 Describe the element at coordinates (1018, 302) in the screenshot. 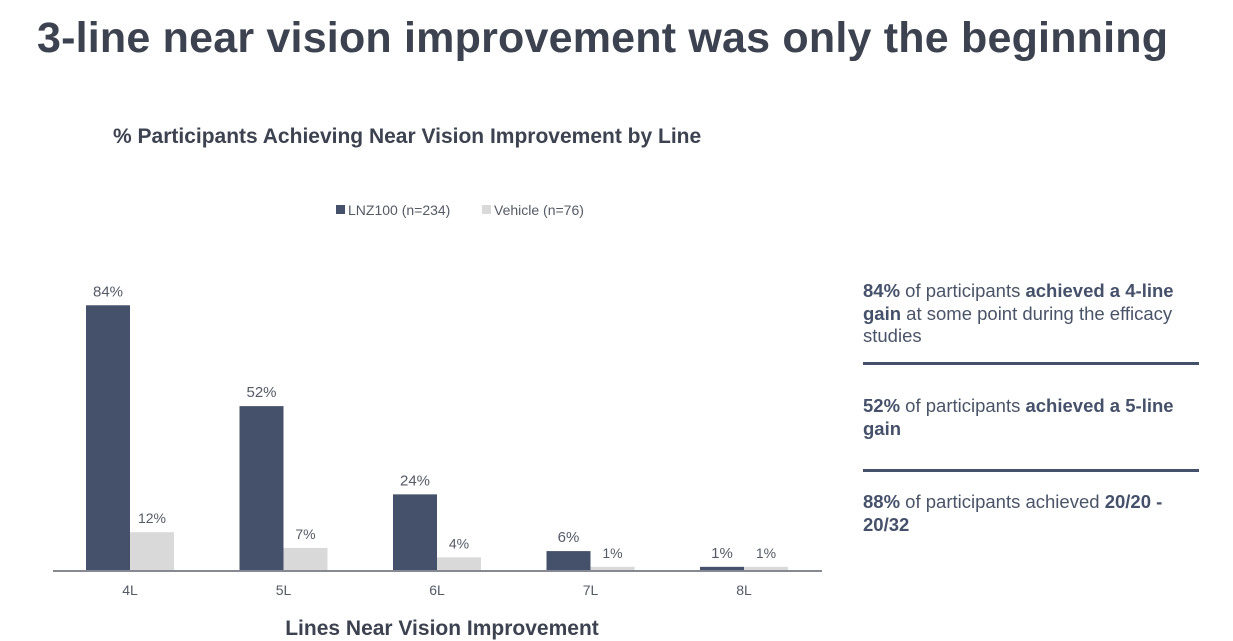

I see `callout-emphasis: achieved a 4-line gain` at that location.